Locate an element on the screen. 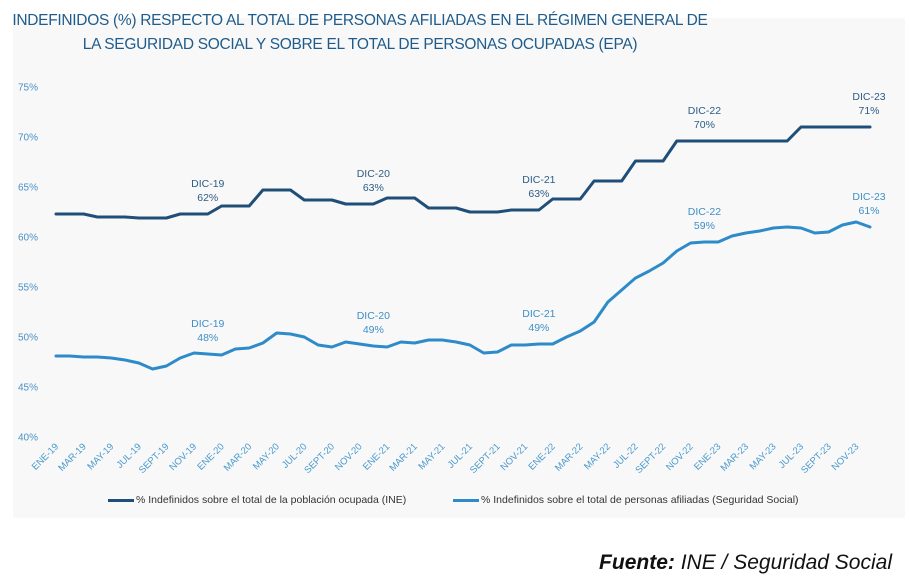 The image size is (910, 586). x-tick-label: SEPT-19 is located at coordinates (154, 458).